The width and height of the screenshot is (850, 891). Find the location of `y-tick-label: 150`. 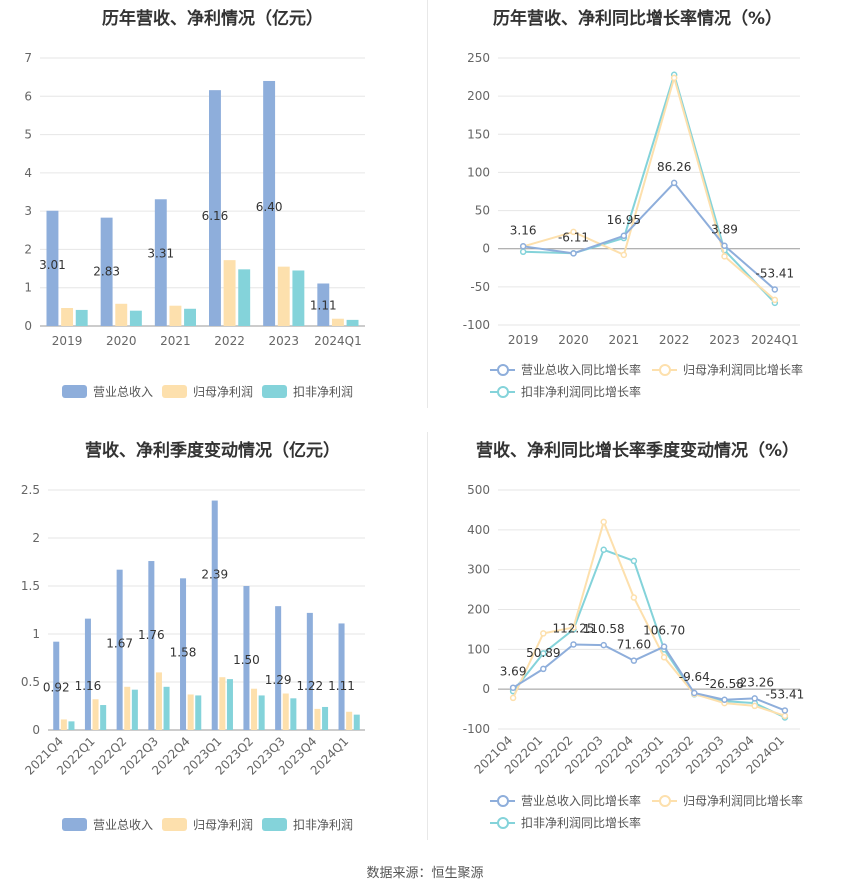

y-tick-label: 150 is located at coordinates (478, 134).